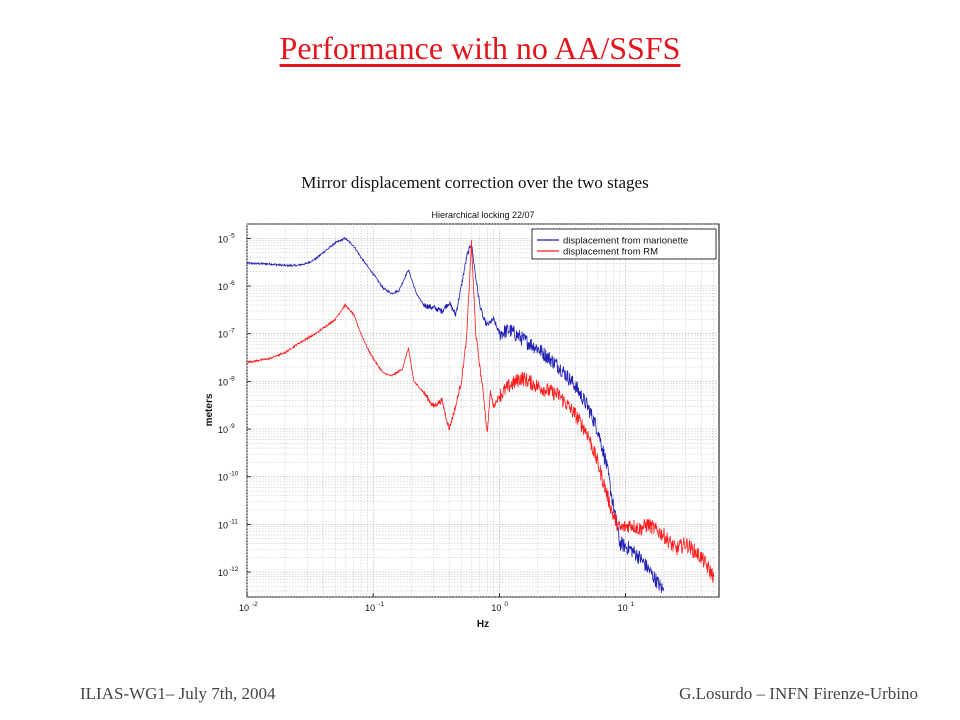  I want to click on y-tick-exponent: -11, so click(233, 521).